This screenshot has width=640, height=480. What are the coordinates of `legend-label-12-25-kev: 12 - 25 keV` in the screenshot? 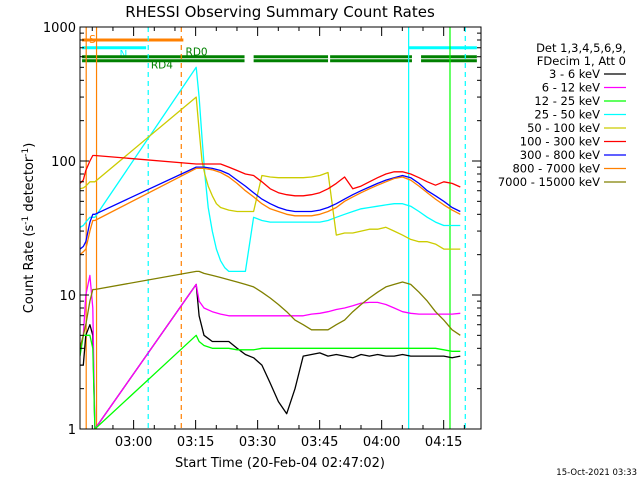 It's located at (567, 101).